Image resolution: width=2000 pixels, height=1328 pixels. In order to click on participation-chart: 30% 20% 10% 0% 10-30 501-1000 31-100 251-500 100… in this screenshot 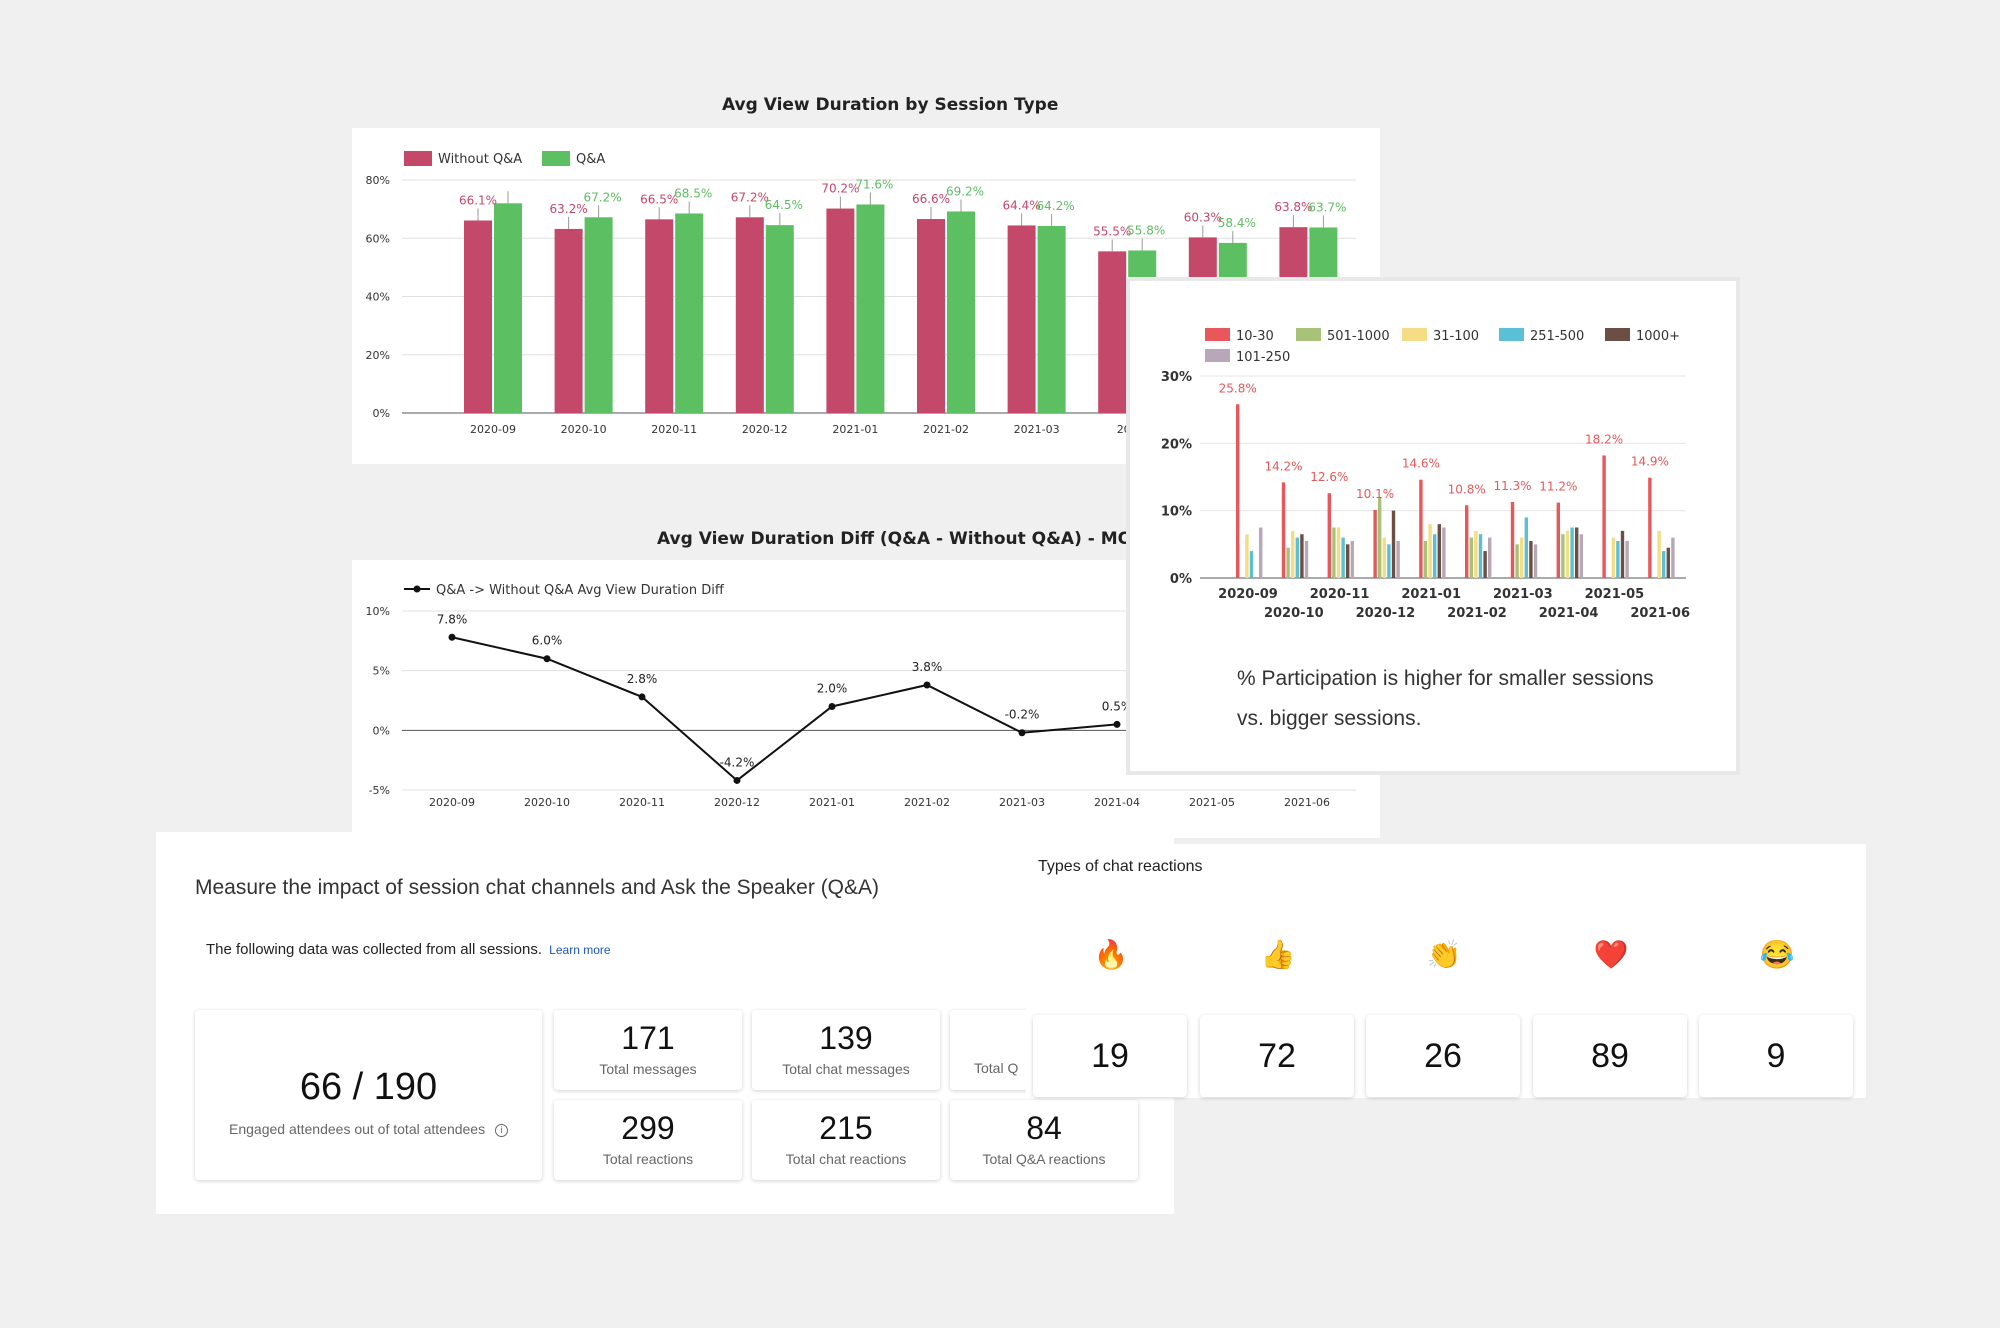, I will do `click(1425, 474)`.